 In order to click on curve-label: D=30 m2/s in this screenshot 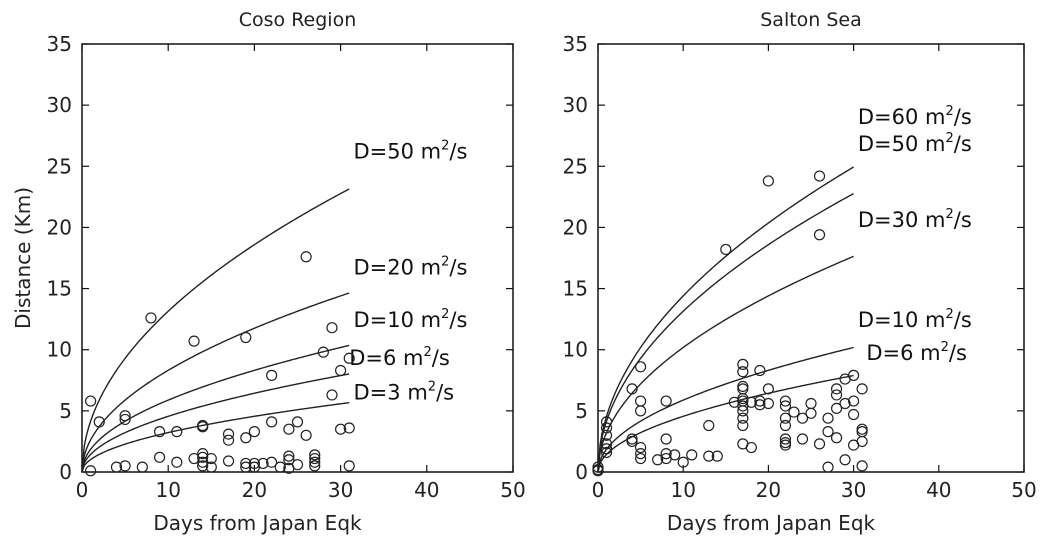, I will do `click(915, 219)`.